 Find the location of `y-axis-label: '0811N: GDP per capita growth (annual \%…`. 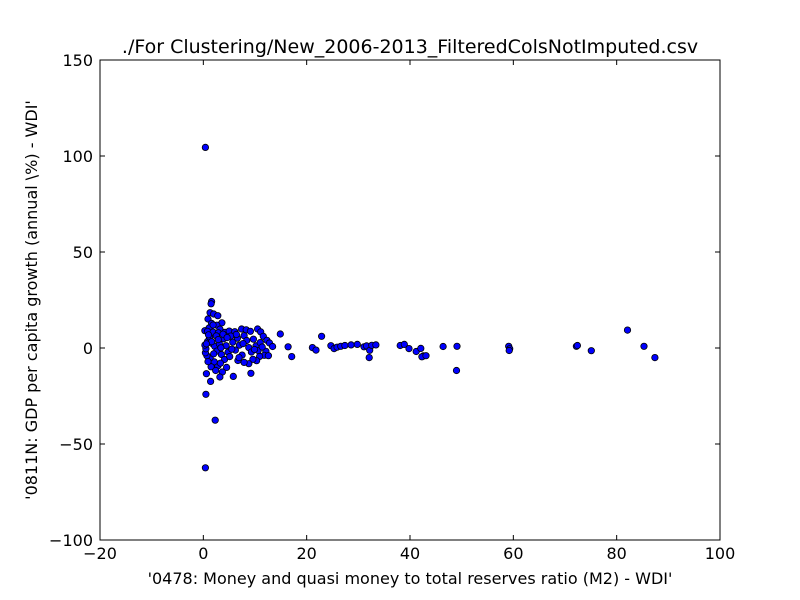

y-axis-label: '0811N: GDP per capita growth (annual \%… is located at coordinates (31, 300).